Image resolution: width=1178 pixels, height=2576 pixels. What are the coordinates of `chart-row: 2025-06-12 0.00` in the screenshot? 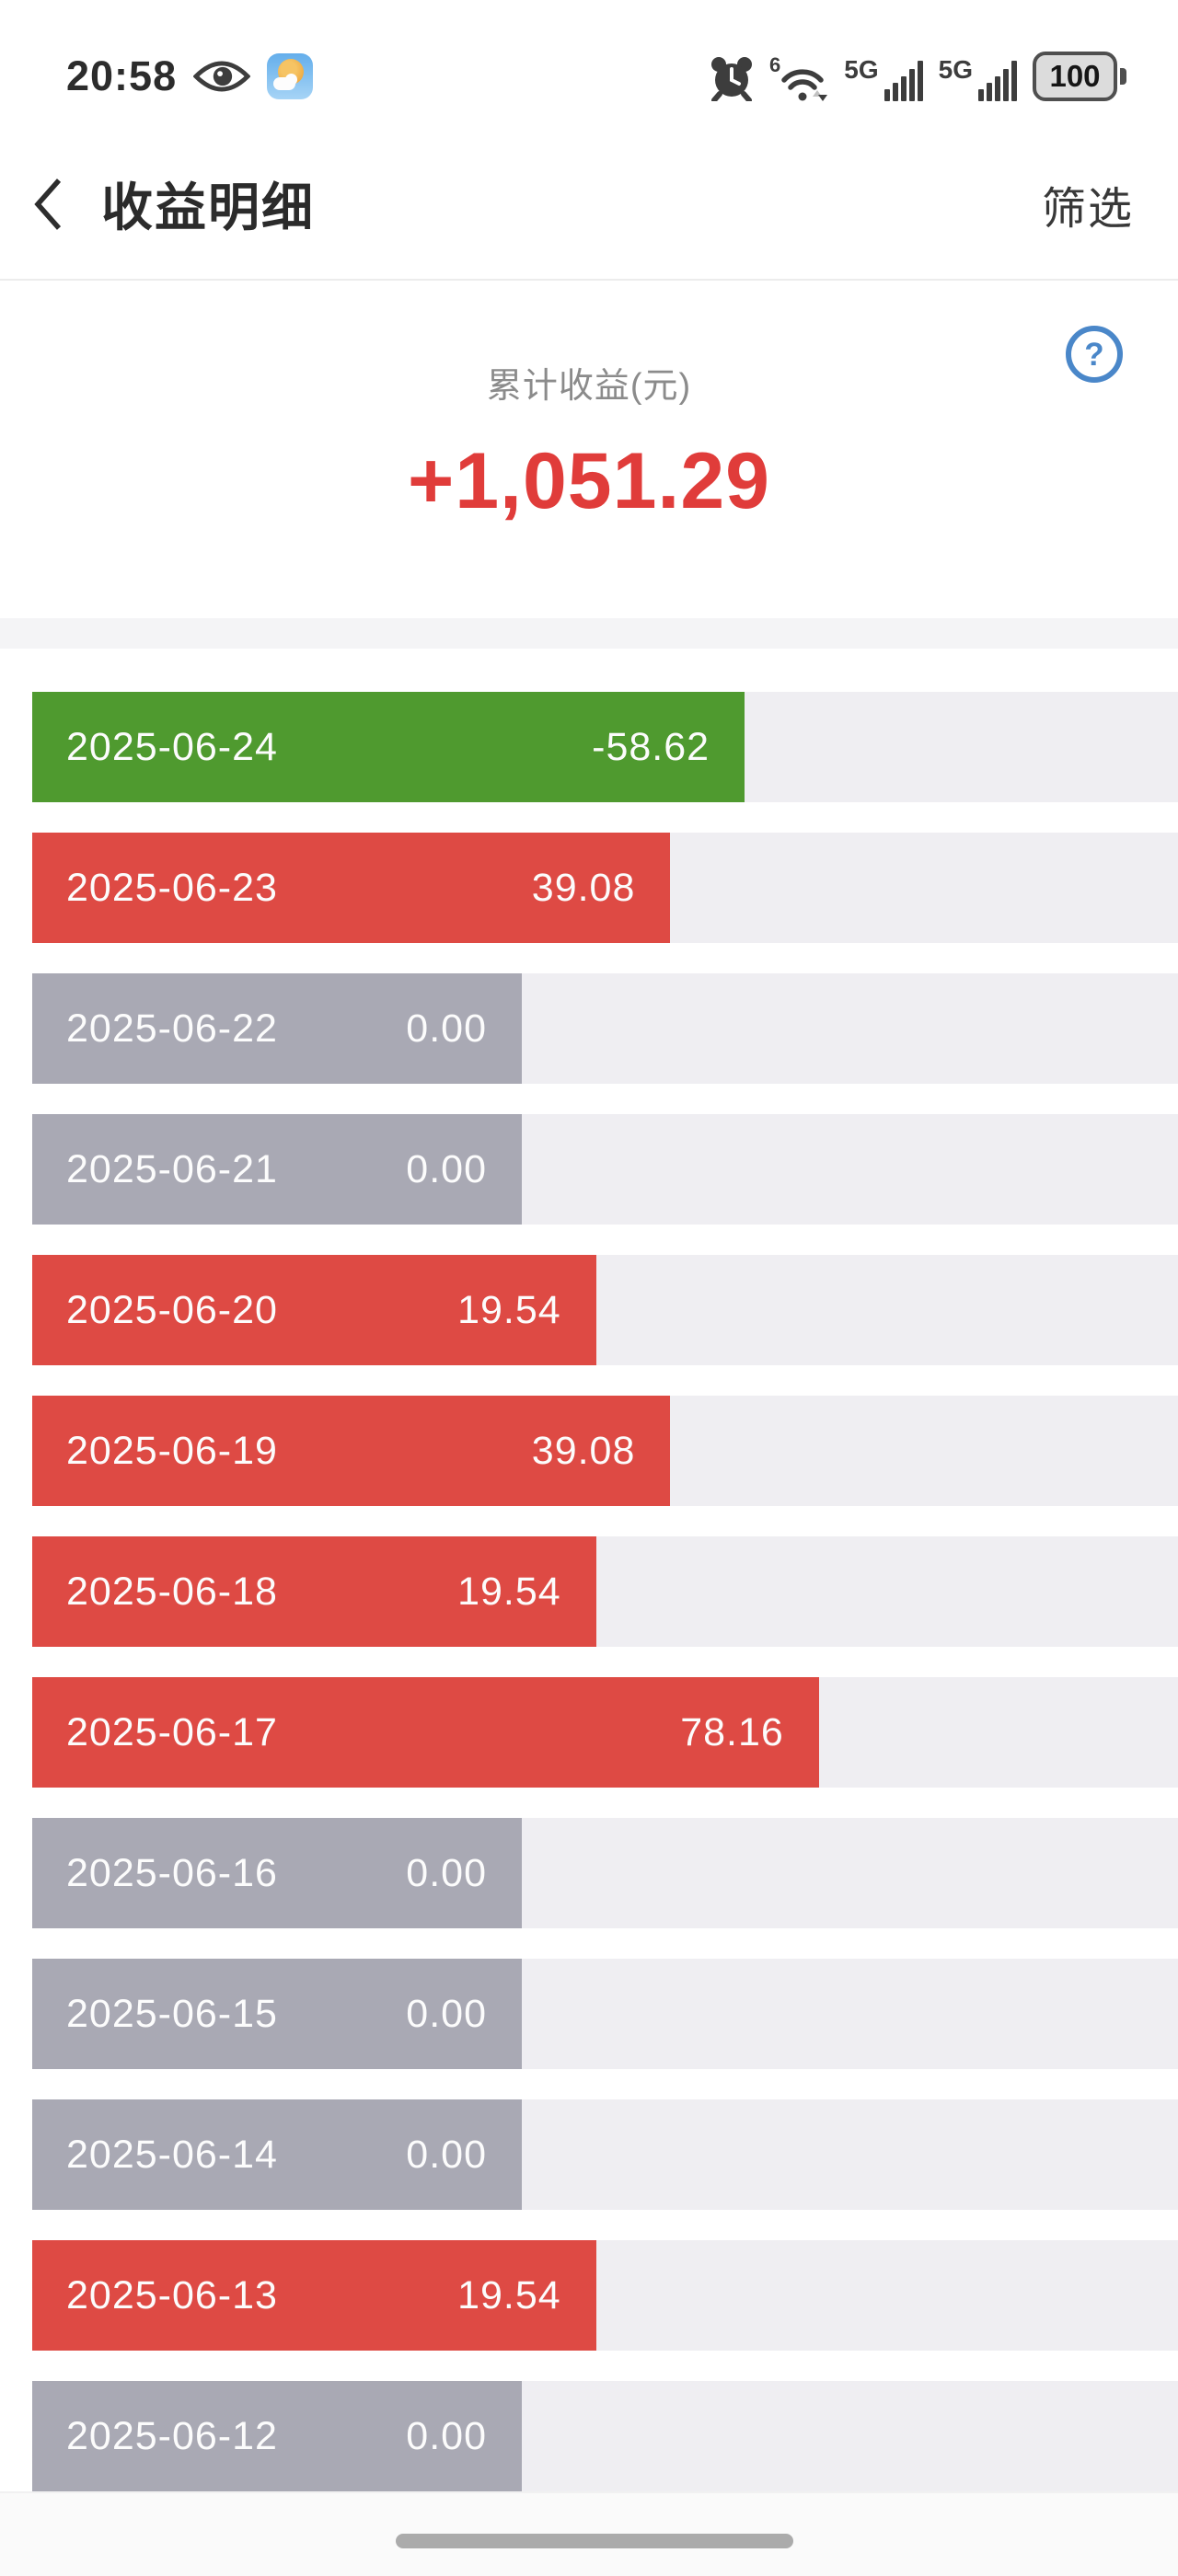 It's located at (605, 2436).